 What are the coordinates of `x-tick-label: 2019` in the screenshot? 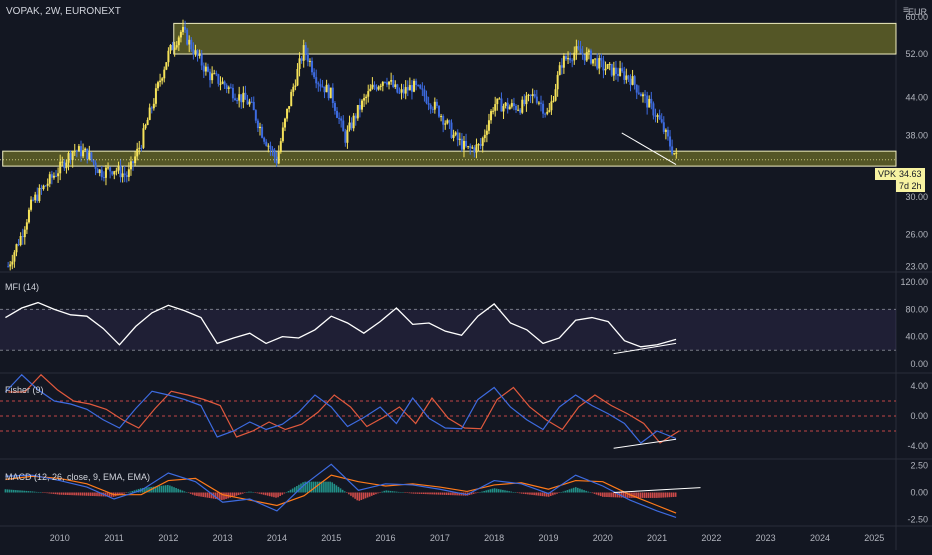 It's located at (548, 538).